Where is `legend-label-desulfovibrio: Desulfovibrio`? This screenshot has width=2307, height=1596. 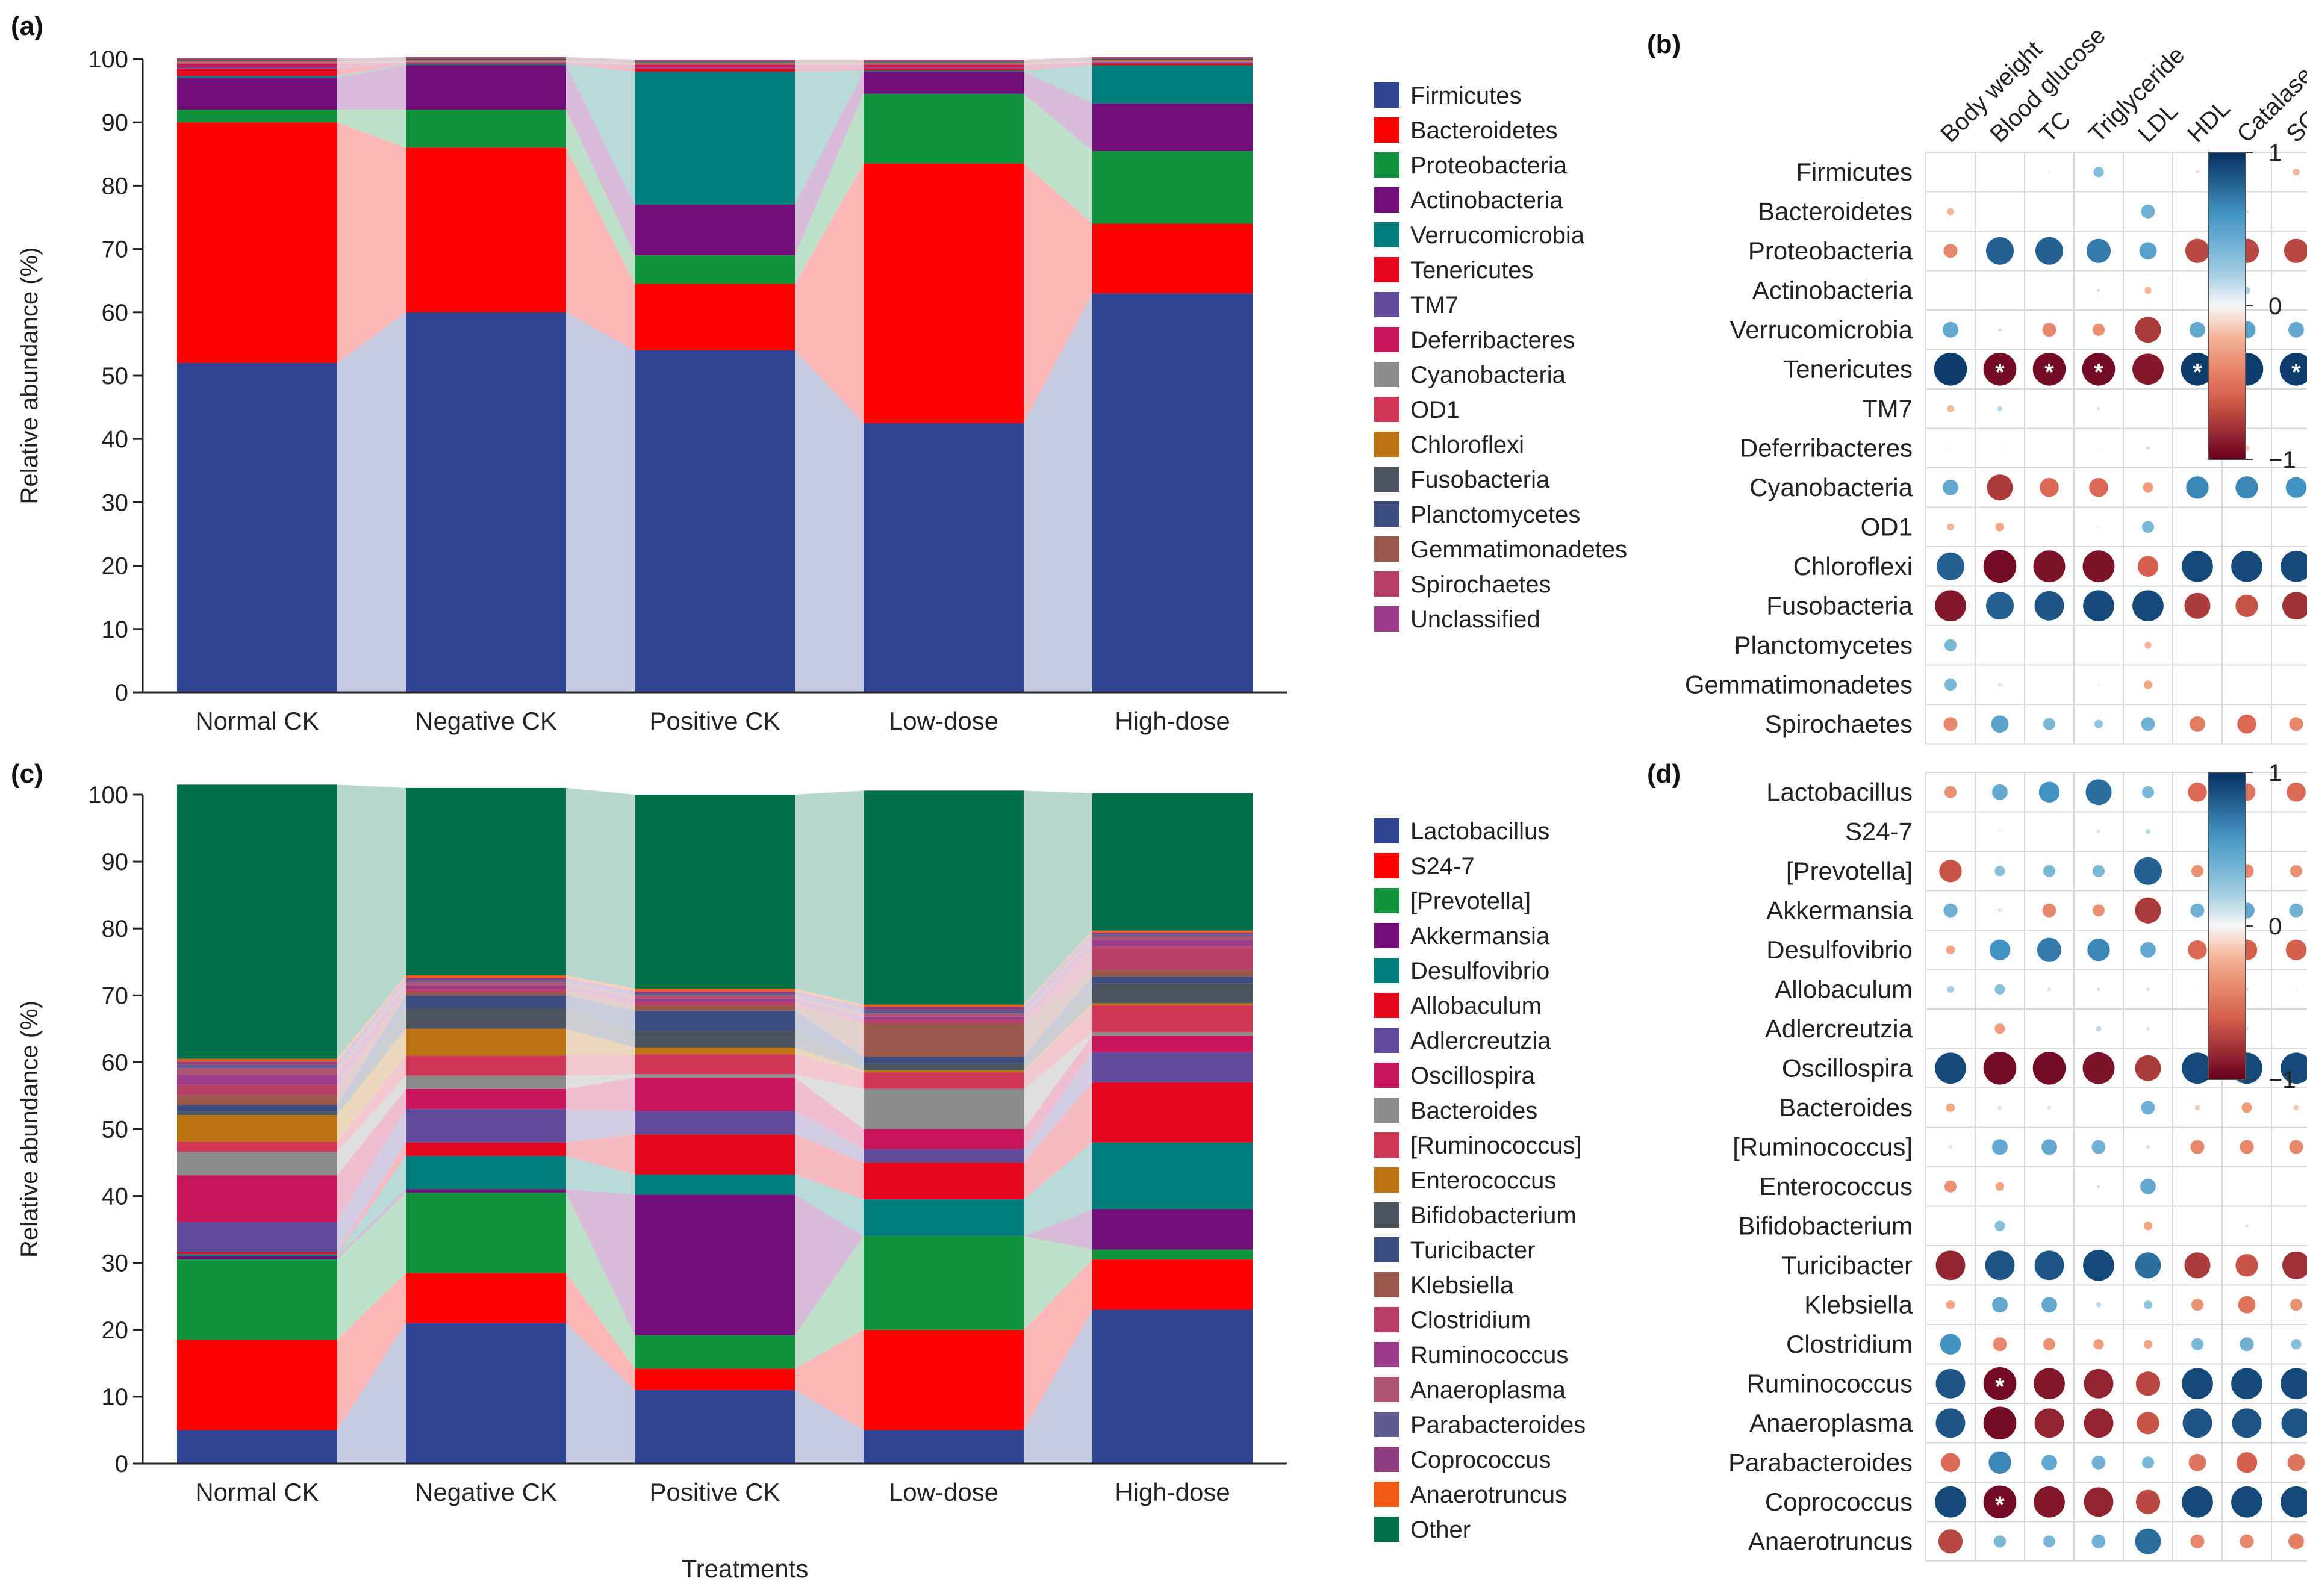
legend-label-desulfovibrio: Desulfovibrio is located at coordinates (1480, 971).